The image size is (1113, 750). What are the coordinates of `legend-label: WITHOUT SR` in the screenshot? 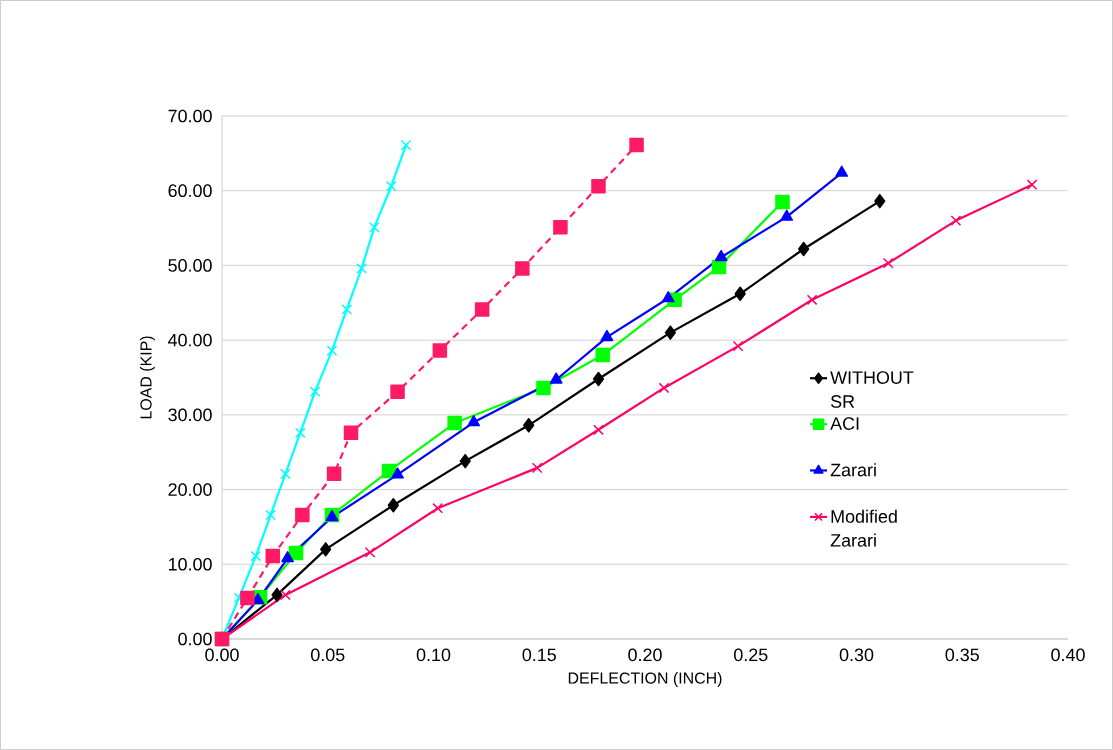 It's located at (872, 389).